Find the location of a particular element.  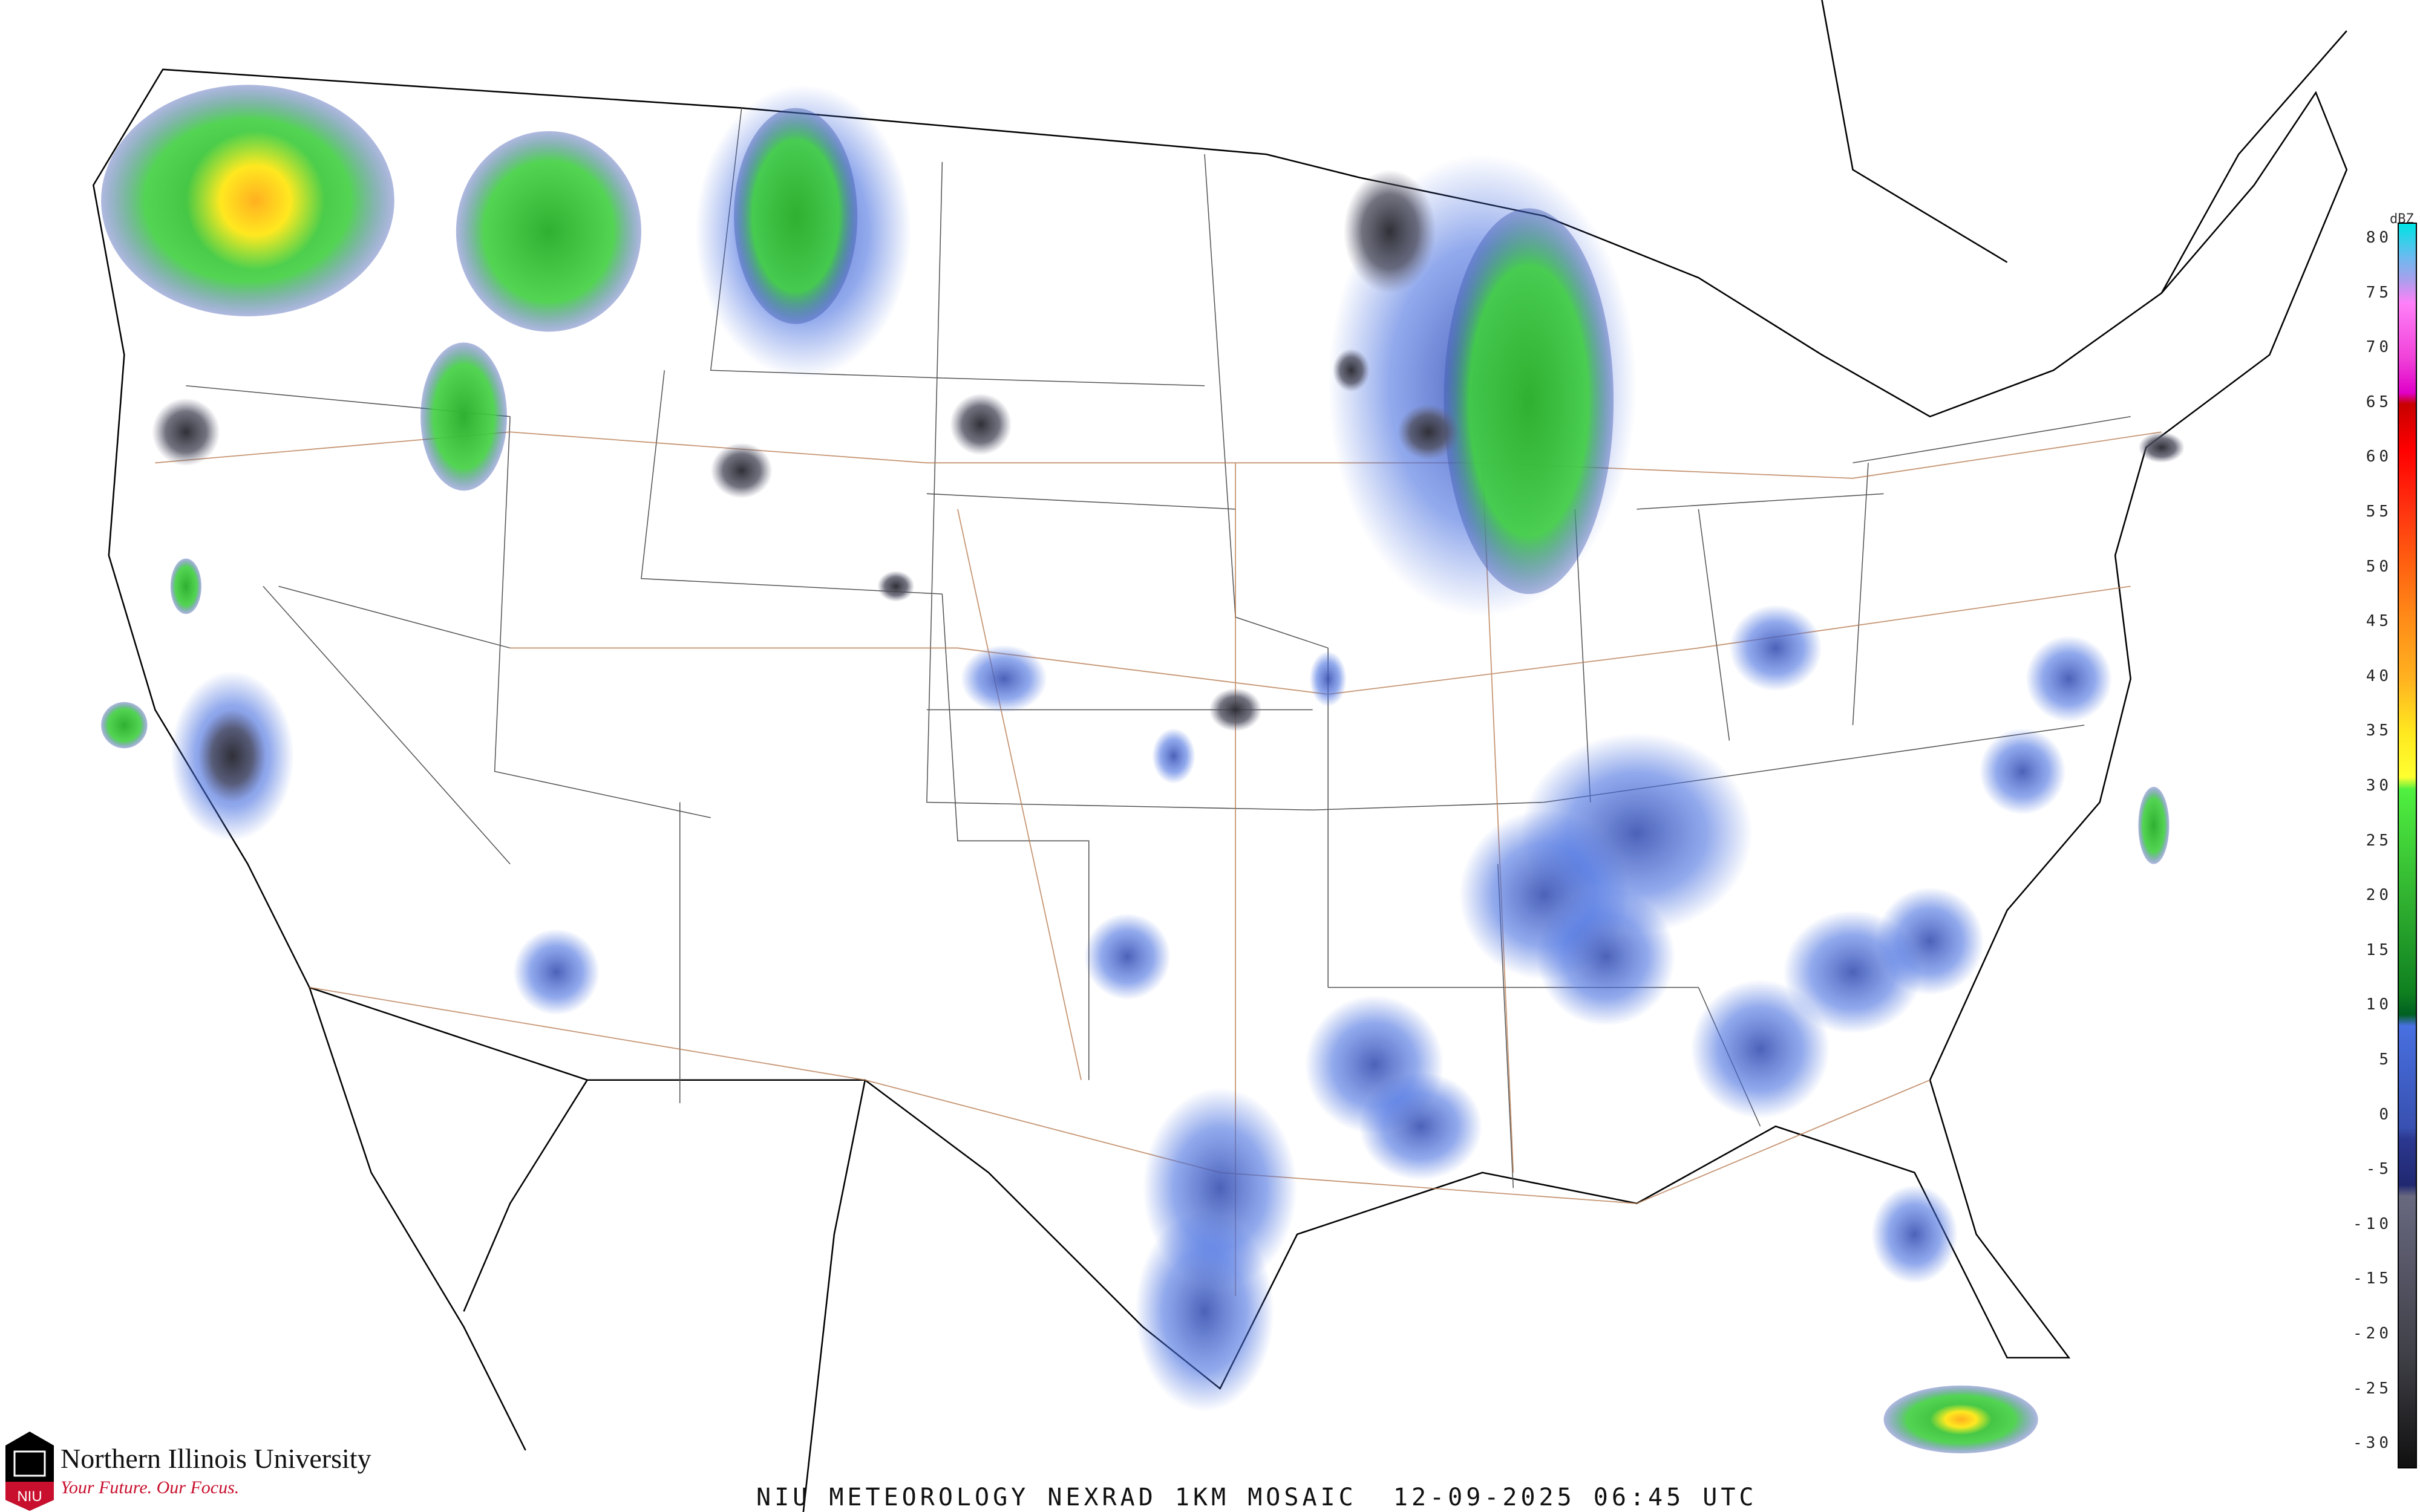

legend-label: 40 is located at coordinates (2379, 676).